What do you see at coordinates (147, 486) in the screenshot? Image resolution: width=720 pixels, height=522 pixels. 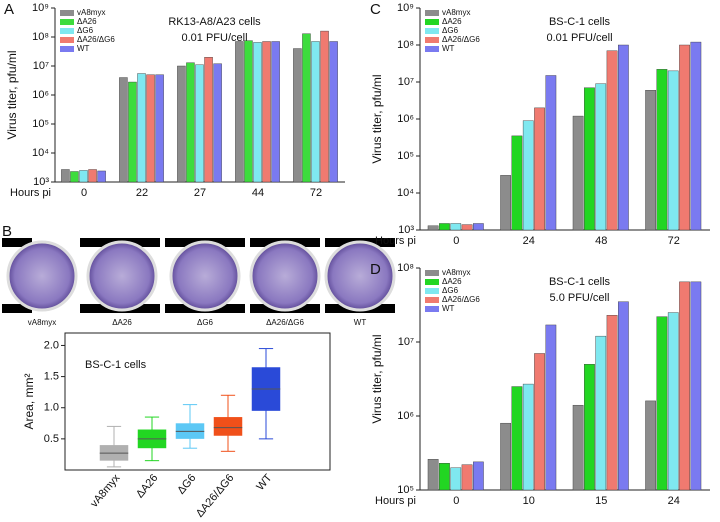 I see `x-tick-label: ΔA26` at bounding box center [147, 486].